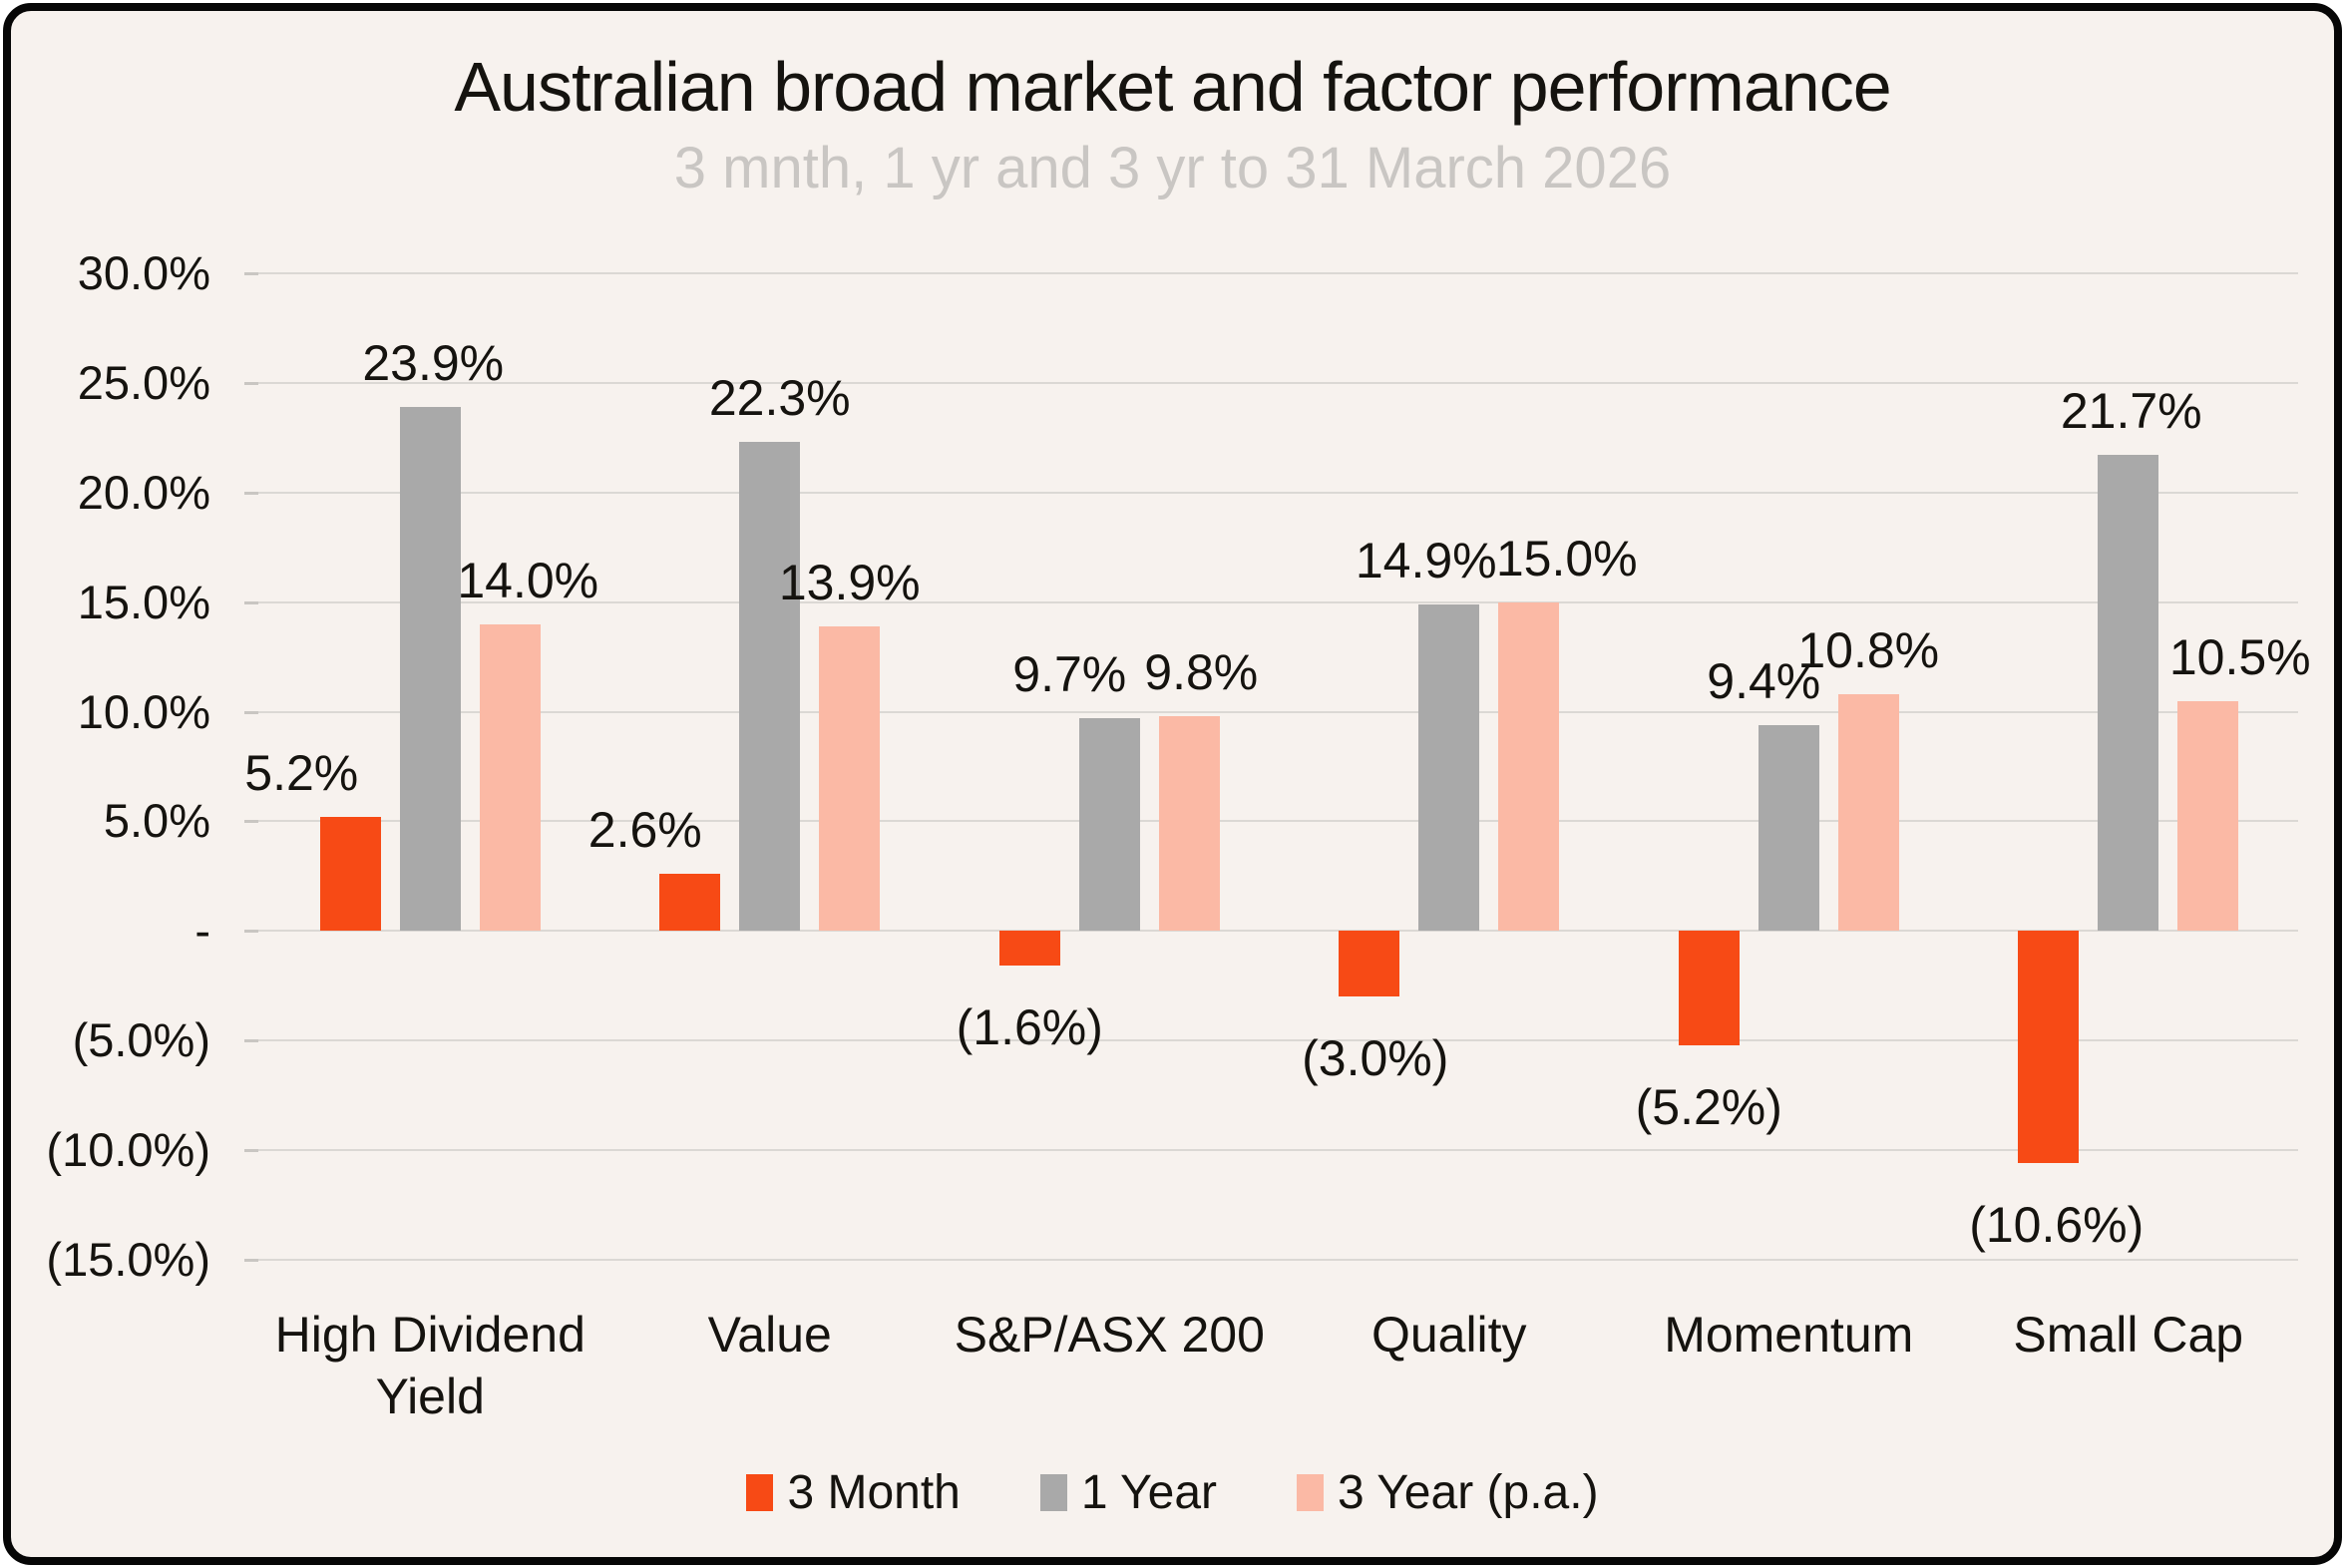  What do you see at coordinates (301, 773) in the screenshot?
I see `data-label: 5.2%` at bounding box center [301, 773].